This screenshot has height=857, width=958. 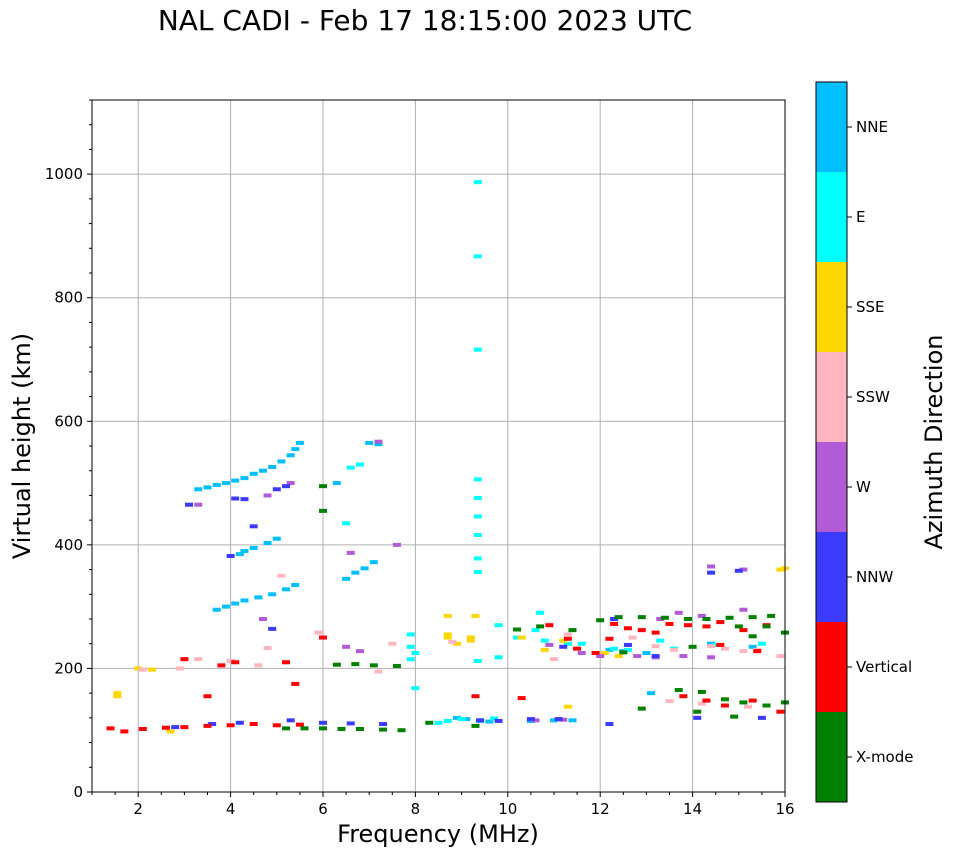 What do you see at coordinates (864, 442) in the screenshot?
I see `azimuth-colorbar: X-mode Vertical NNW W SSW SSE E NNE` at bounding box center [864, 442].